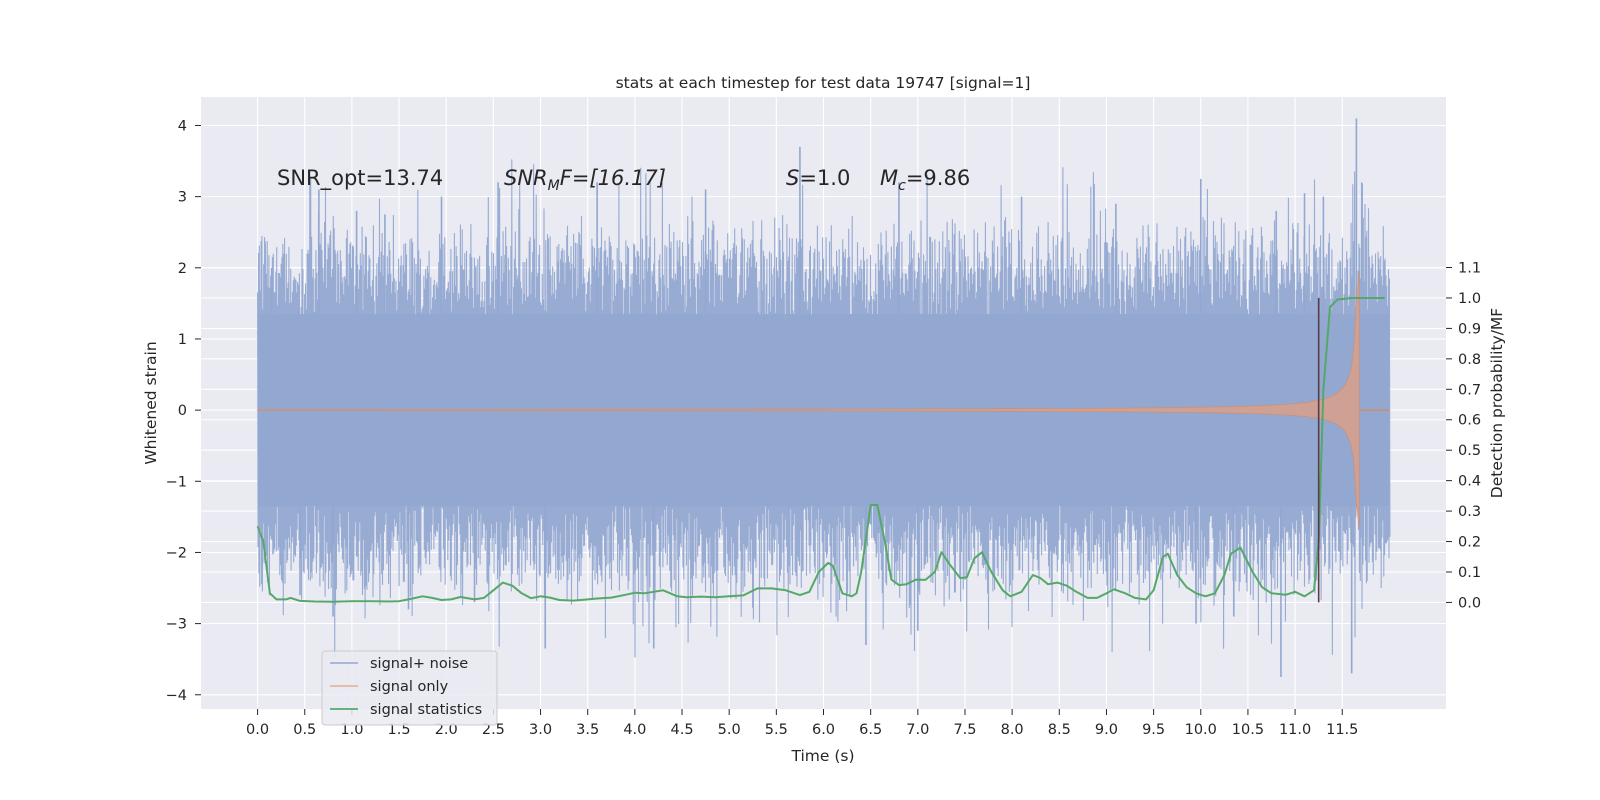  I want to click on y-tick-label: 0, so click(182, 411).